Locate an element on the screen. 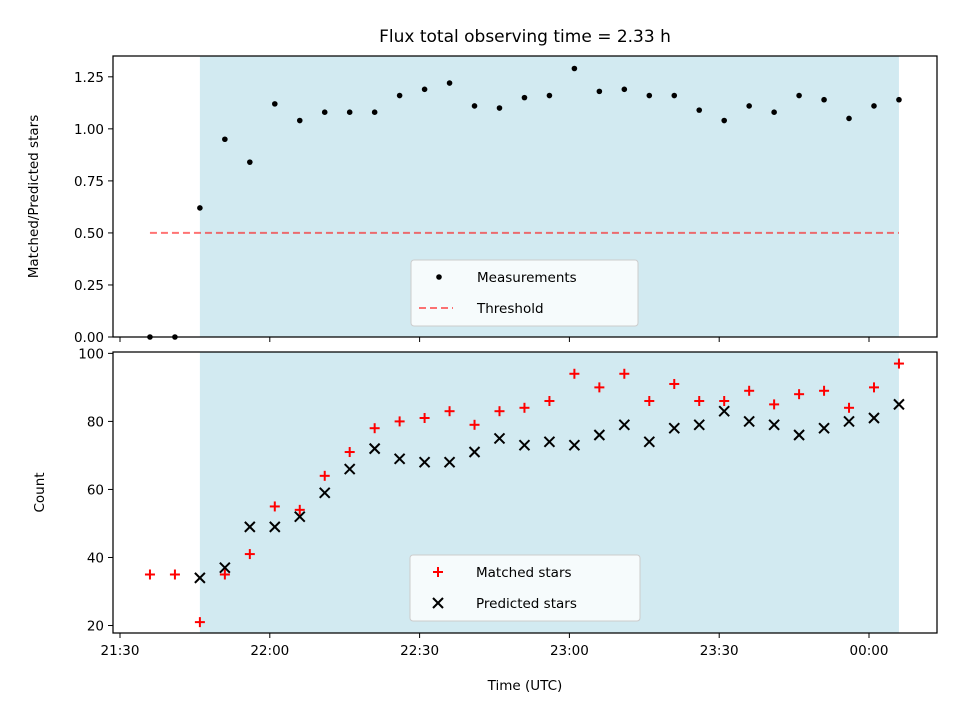 Image resolution: width=960 pixels, height=720 pixels. y-tick-label: 0.75 is located at coordinates (89, 182).